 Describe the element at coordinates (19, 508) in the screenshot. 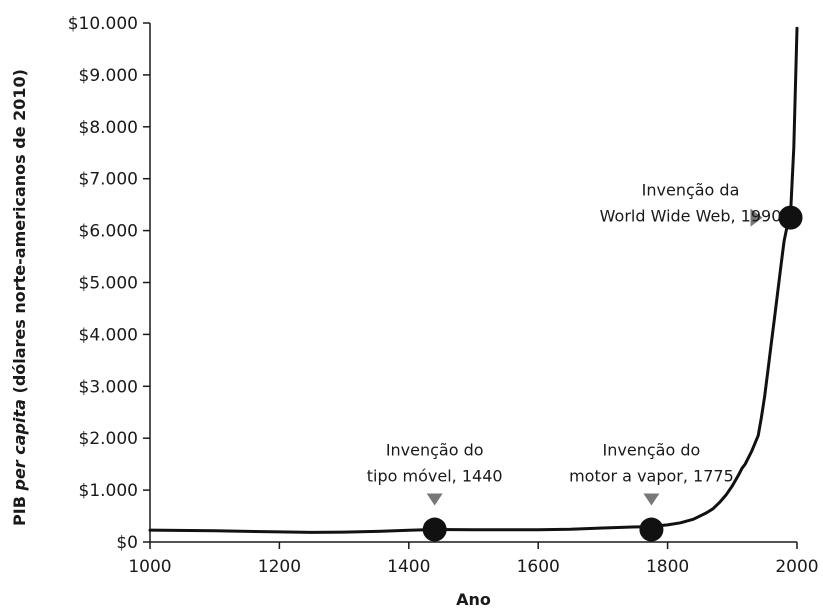

I see `y-axis-title-part-1: PIB` at that location.